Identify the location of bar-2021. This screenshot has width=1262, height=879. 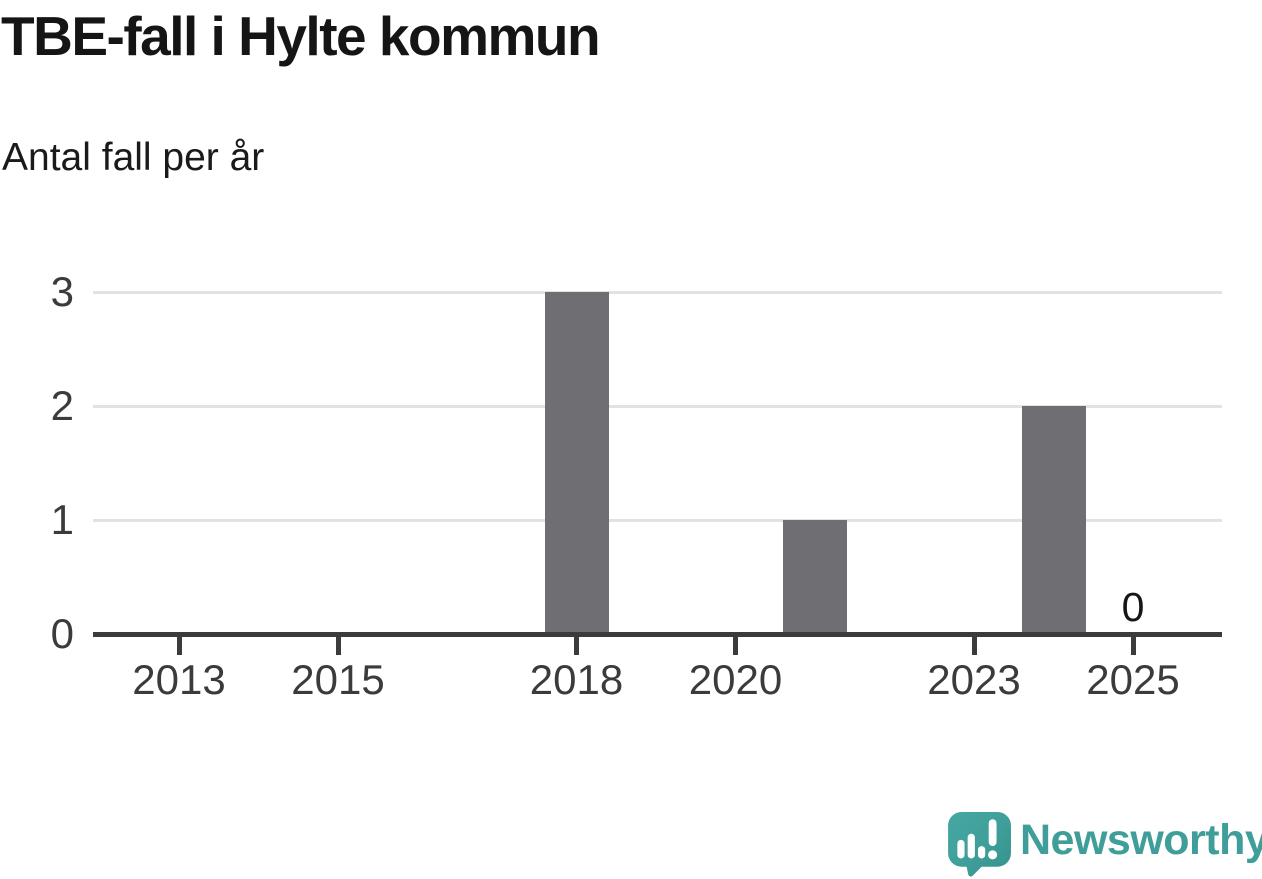
(815, 577).